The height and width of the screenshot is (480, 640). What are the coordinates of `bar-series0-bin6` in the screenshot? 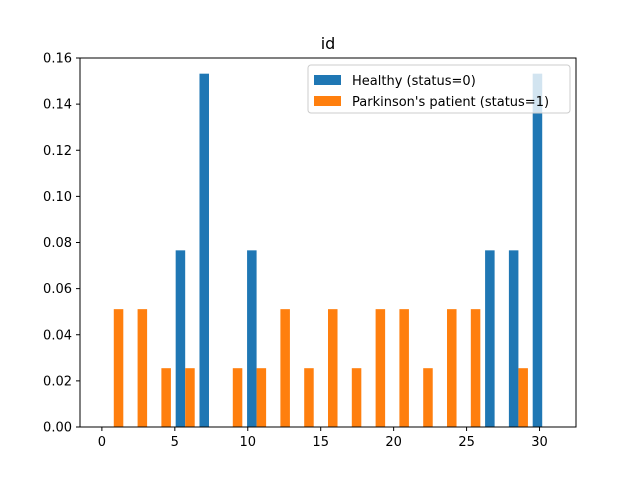 It's located at (252, 338).